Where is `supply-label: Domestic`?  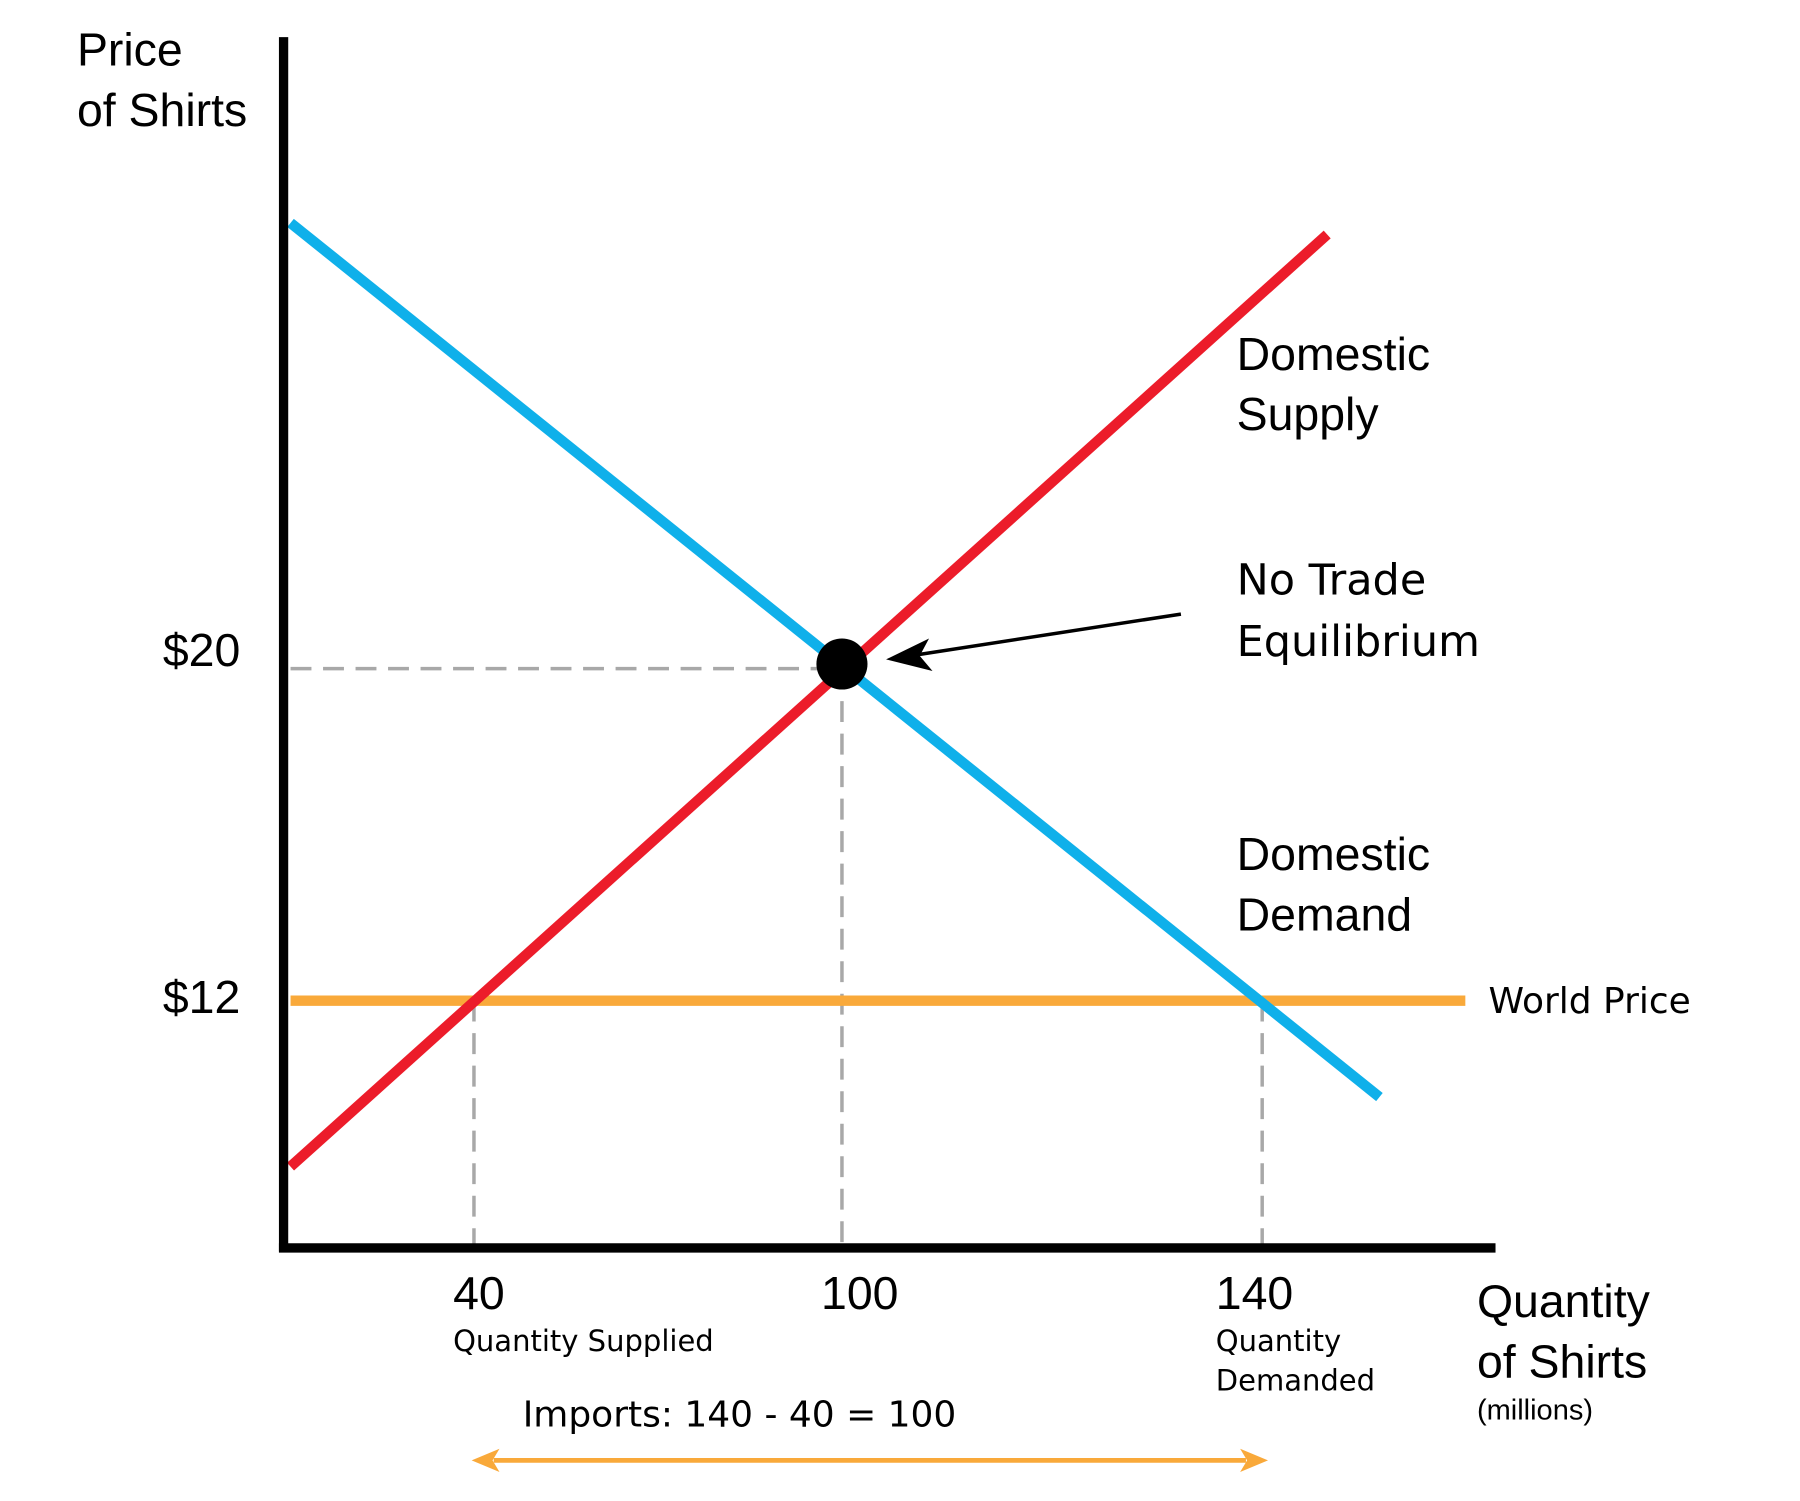 supply-label: Domestic is located at coordinates (1333, 354).